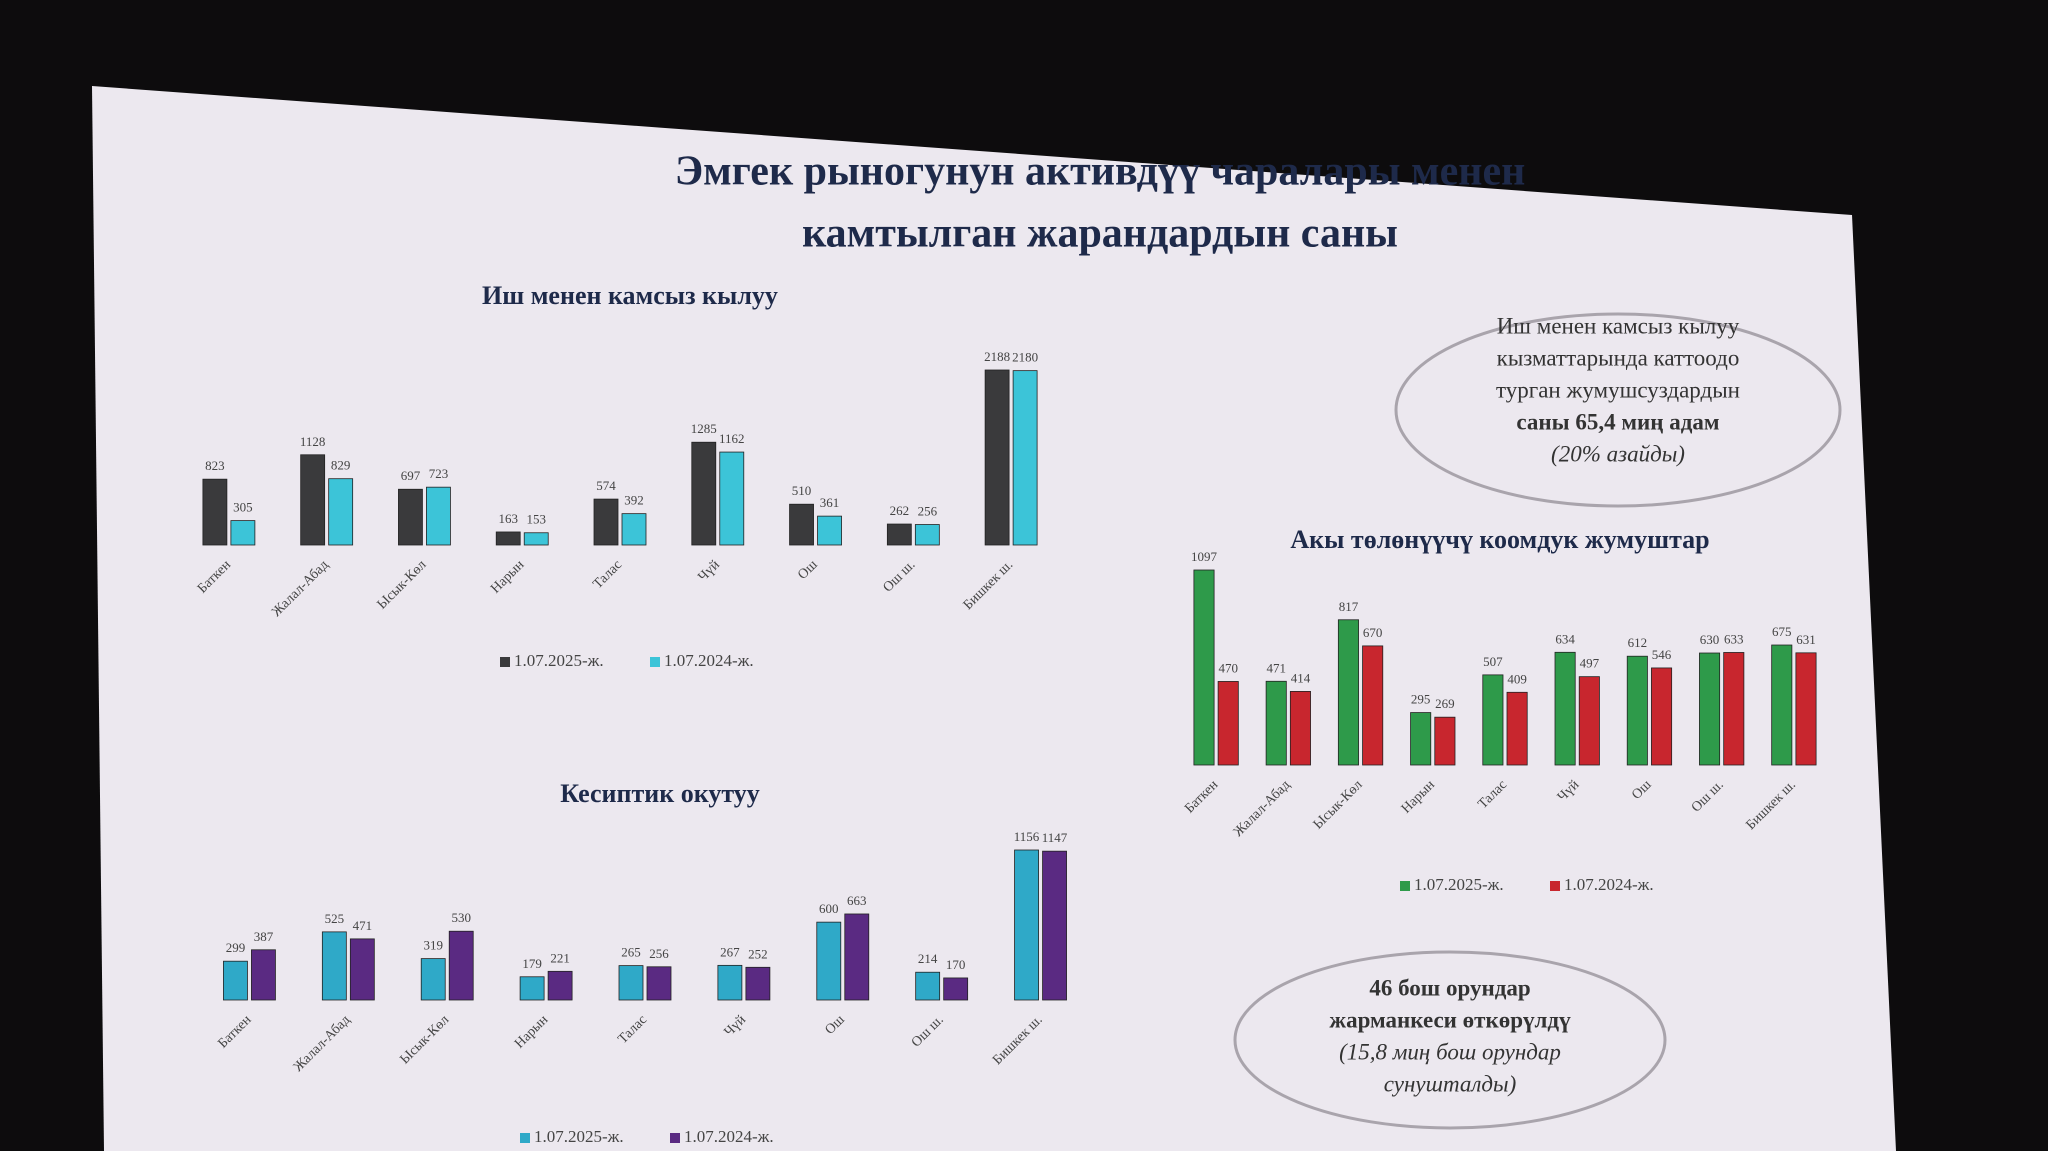 This screenshot has height=1151, width=2048. I want to click on chart-title: Иш менен камсыз кылуу, so click(630, 295).